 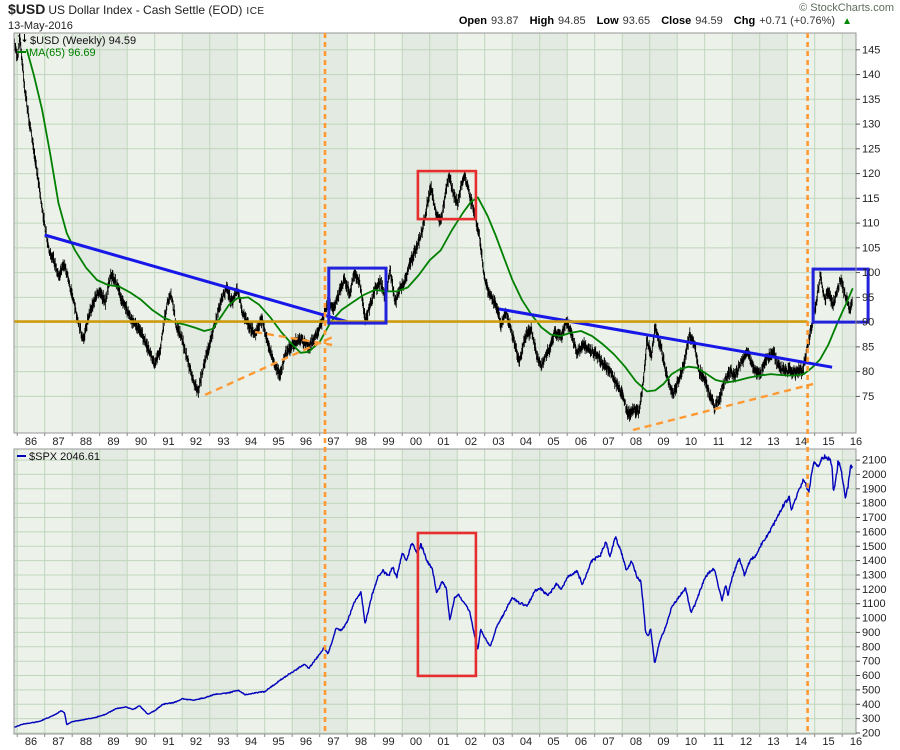 I want to click on ma-legend-row: MA(65) 96.69, so click(x=56, y=53).